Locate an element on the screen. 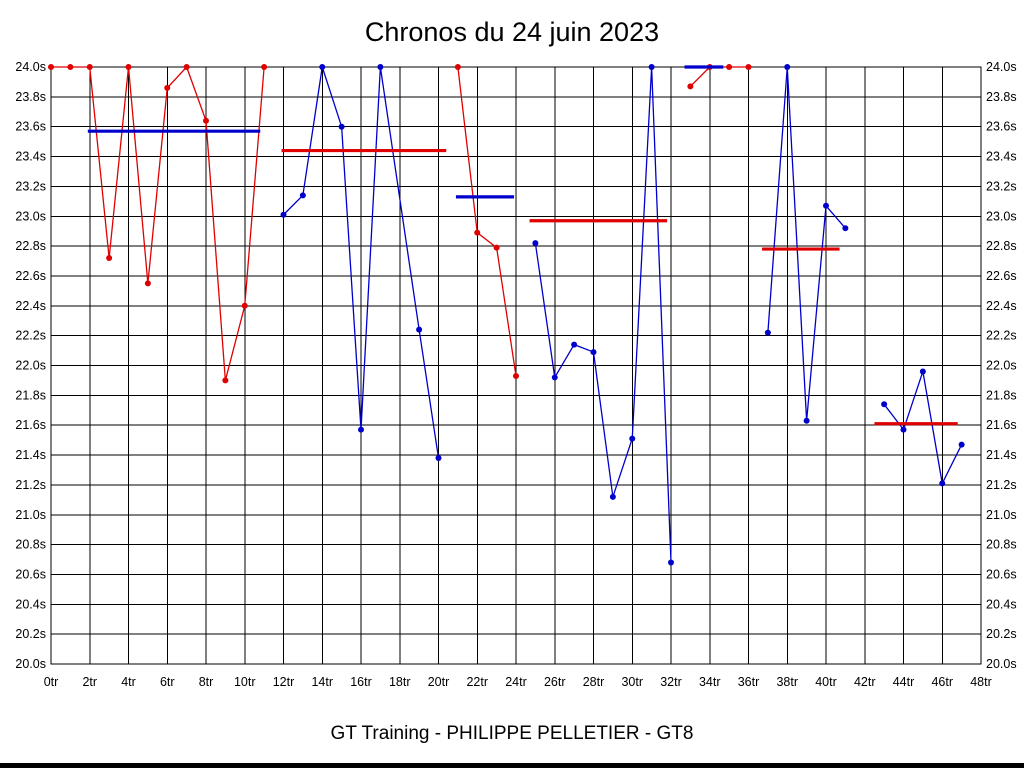 The height and width of the screenshot is (768, 1024). y-tick-label-left: 22.0s is located at coordinates (30, 366).